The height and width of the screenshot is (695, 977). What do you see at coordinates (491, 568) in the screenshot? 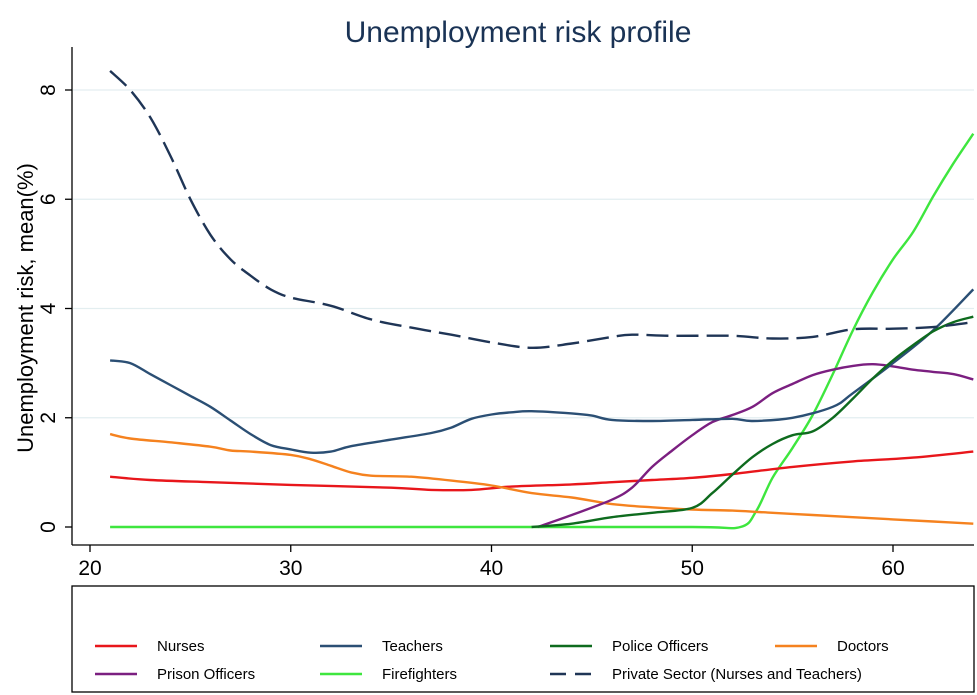
I see `x-tick-label-40: 40` at bounding box center [491, 568].